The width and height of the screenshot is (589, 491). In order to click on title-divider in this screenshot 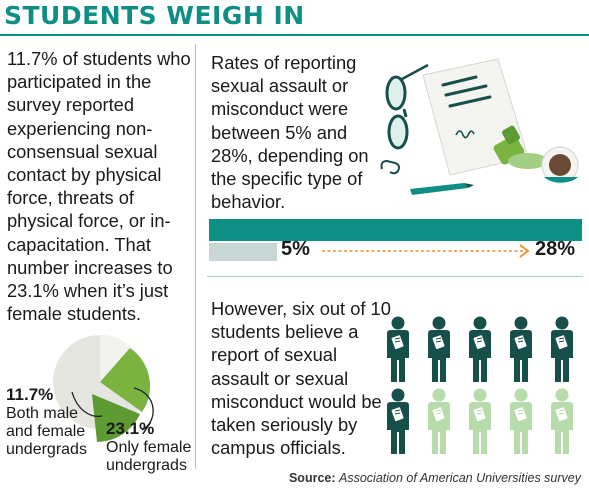, I will do `click(294, 35)`.